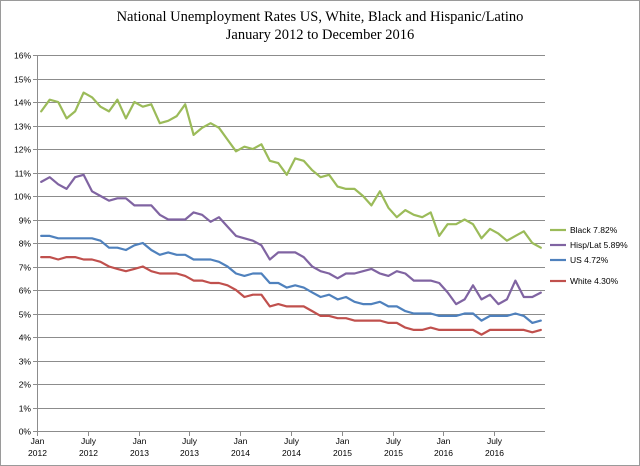 This screenshot has width=640, height=466. What do you see at coordinates (25, 315) in the screenshot?
I see `y-tick-label: 5%` at bounding box center [25, 315].